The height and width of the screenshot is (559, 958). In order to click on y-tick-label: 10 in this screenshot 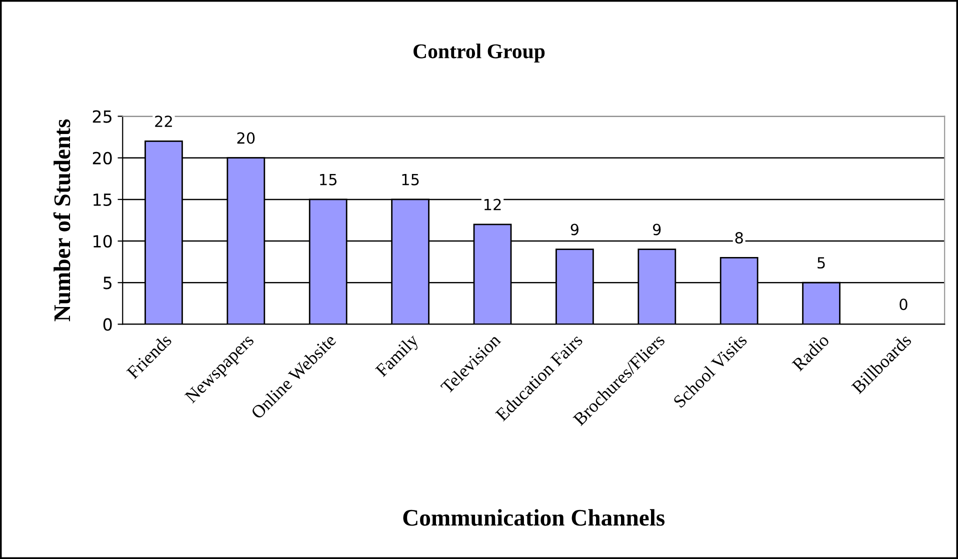, I will do `click(103, 241)`.